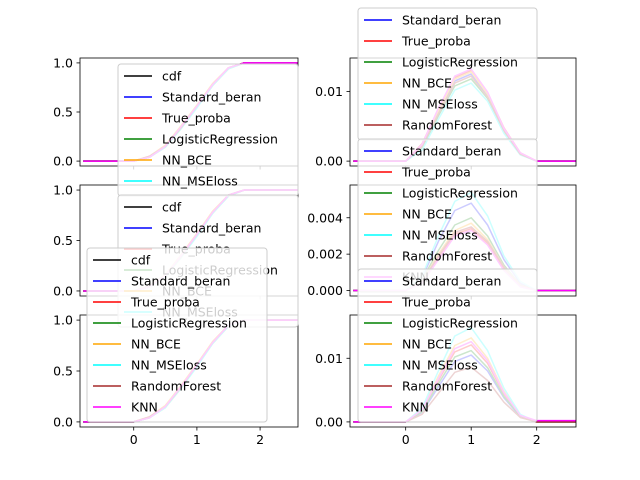 The image size is (640, 480). What do you see at coordinates (325, 254) in the screenshot?
I see `y-tick-label: 0.002` at bounding box center [325, 254].